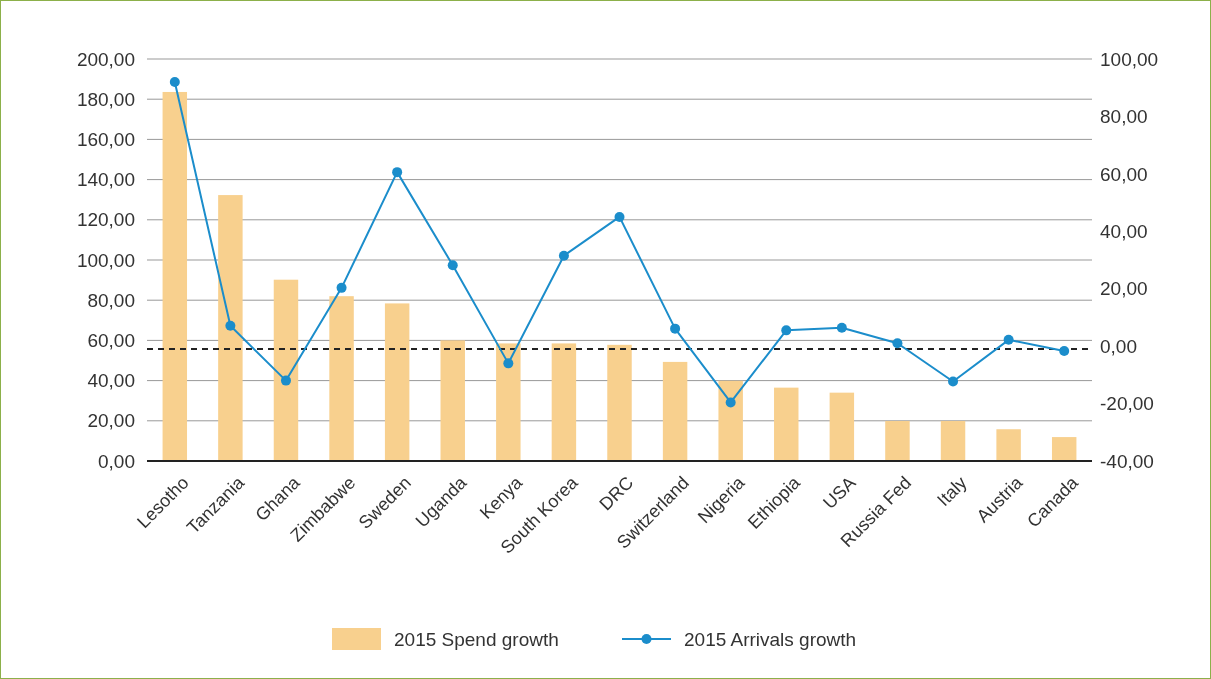  What do you see at coordinates (111, 300) in the screenshot?
I see `y-tick-label: 80,00` at bounding box center [111, 300].